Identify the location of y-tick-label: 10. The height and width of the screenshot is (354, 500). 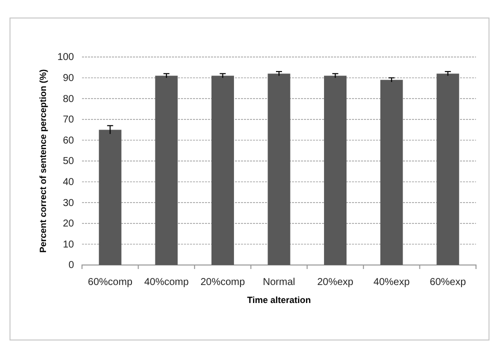
(68, 244).